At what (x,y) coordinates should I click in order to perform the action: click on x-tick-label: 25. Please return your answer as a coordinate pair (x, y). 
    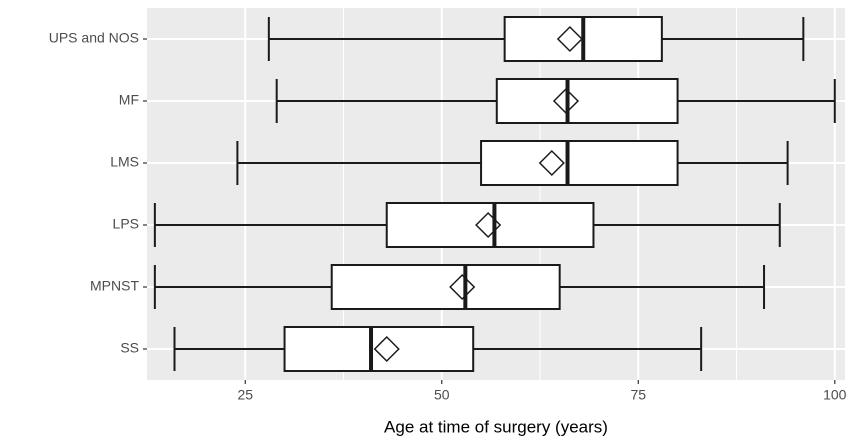
    Looking at the image, I should click on (245, 395).